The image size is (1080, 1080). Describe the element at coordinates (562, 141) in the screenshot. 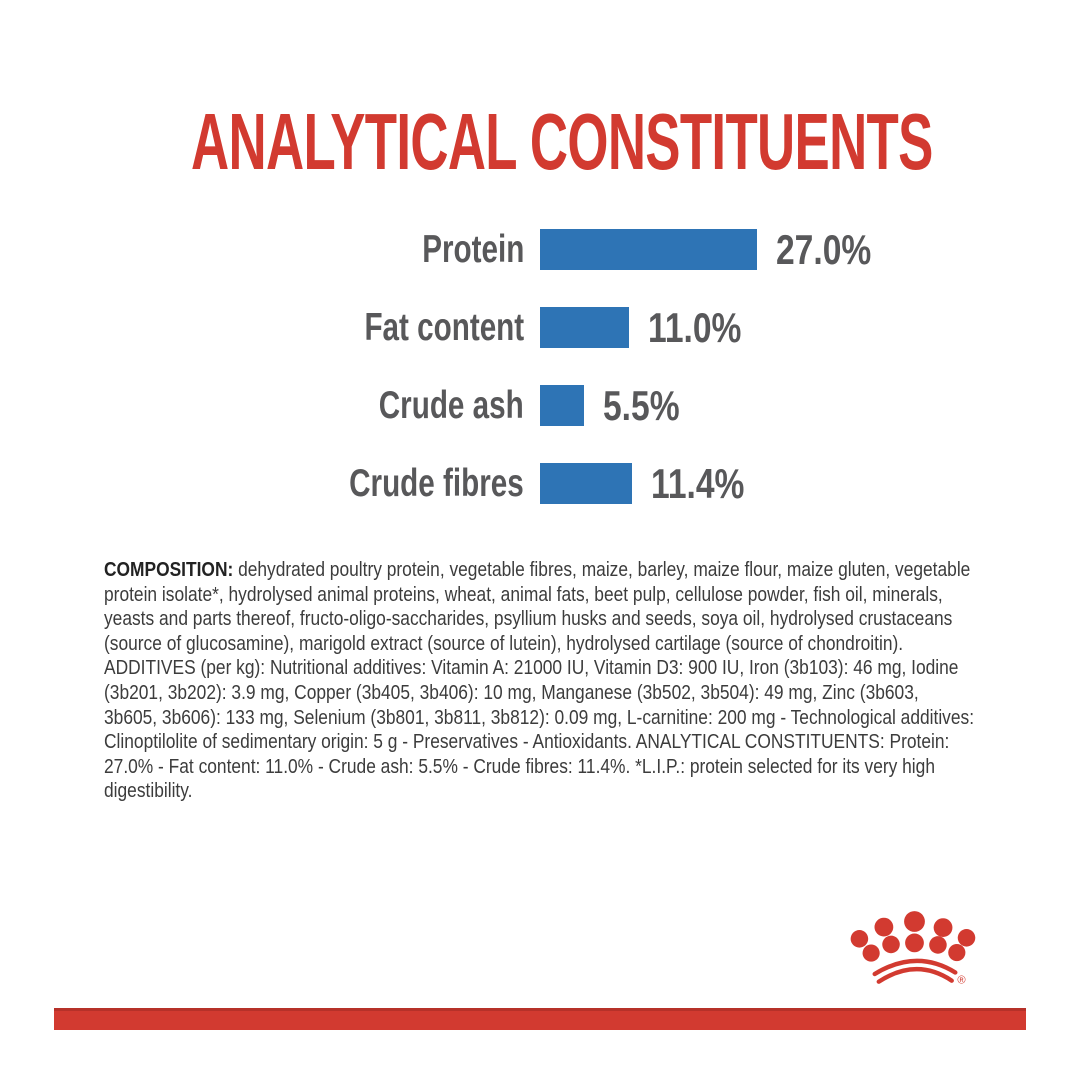

I see `page-title-text: ANALYTICAL CONSTITUENTS` at that location.